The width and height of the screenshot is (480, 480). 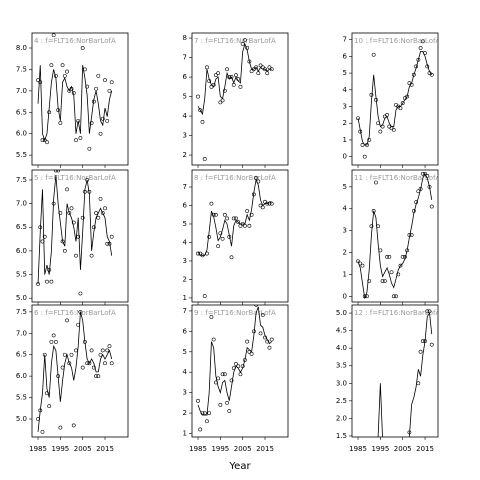 What do you see at coordinates (21, 48) in the screenshot?
I see `y-tick-label: 8.0` at bounding box center [21, 48].